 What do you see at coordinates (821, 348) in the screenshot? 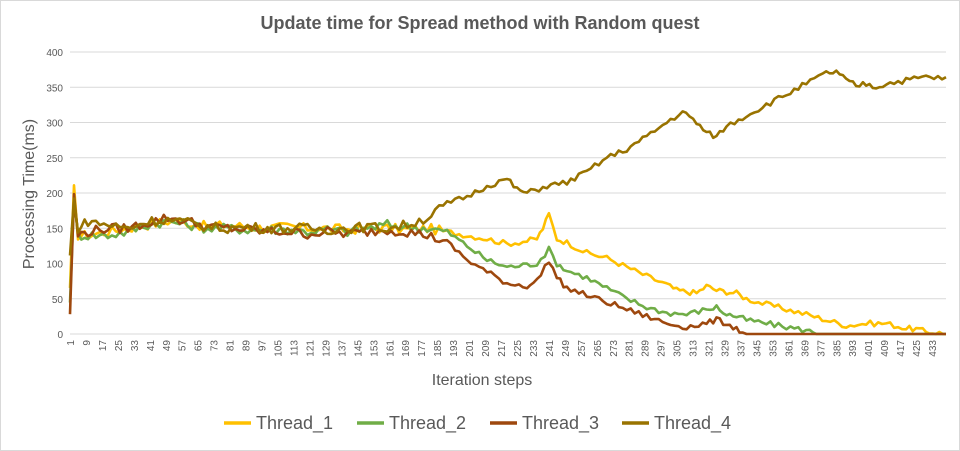
I see `x-tick-label: 377` at bounding box center [821, 348].